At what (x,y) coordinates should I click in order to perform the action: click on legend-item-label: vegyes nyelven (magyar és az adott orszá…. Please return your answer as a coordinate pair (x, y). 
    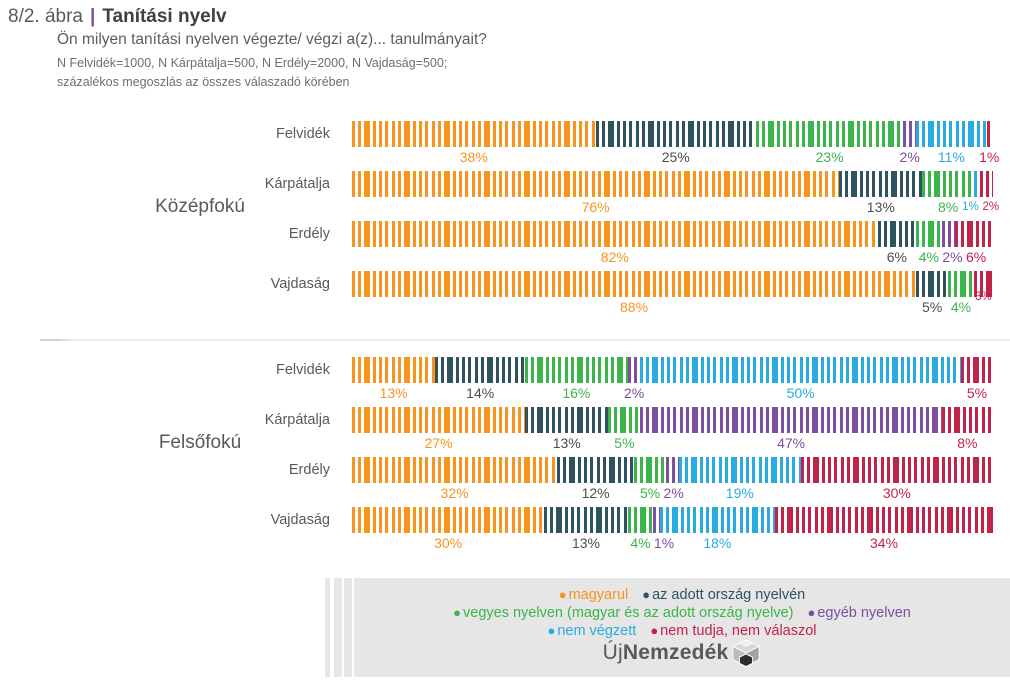
    Looking at the image, I should click on (628, 613).